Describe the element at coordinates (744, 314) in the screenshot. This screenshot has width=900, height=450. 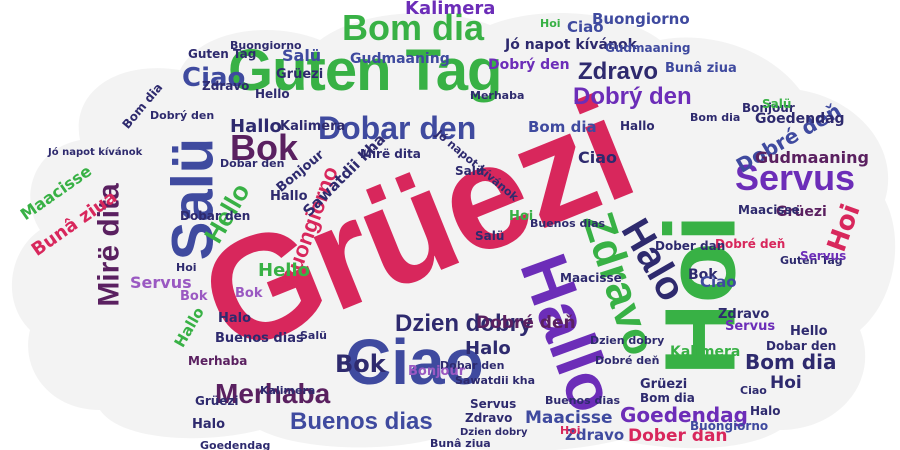
I see `word-zdravo-small: Zdravo` at that location.